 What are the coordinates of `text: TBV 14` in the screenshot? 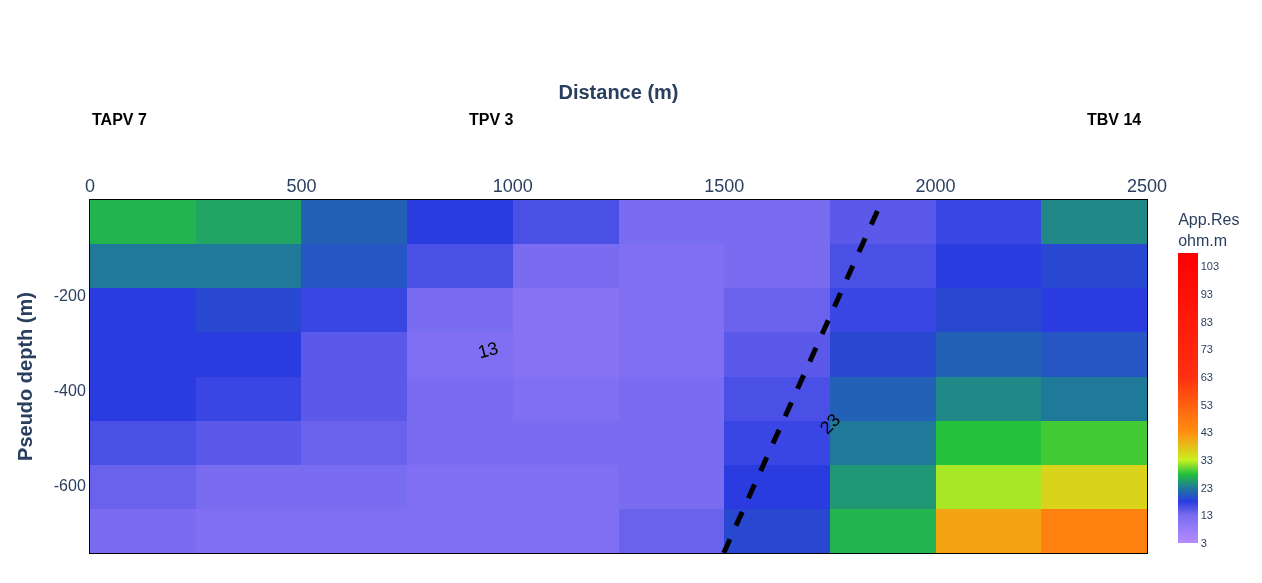 It's located at (1114, 119).